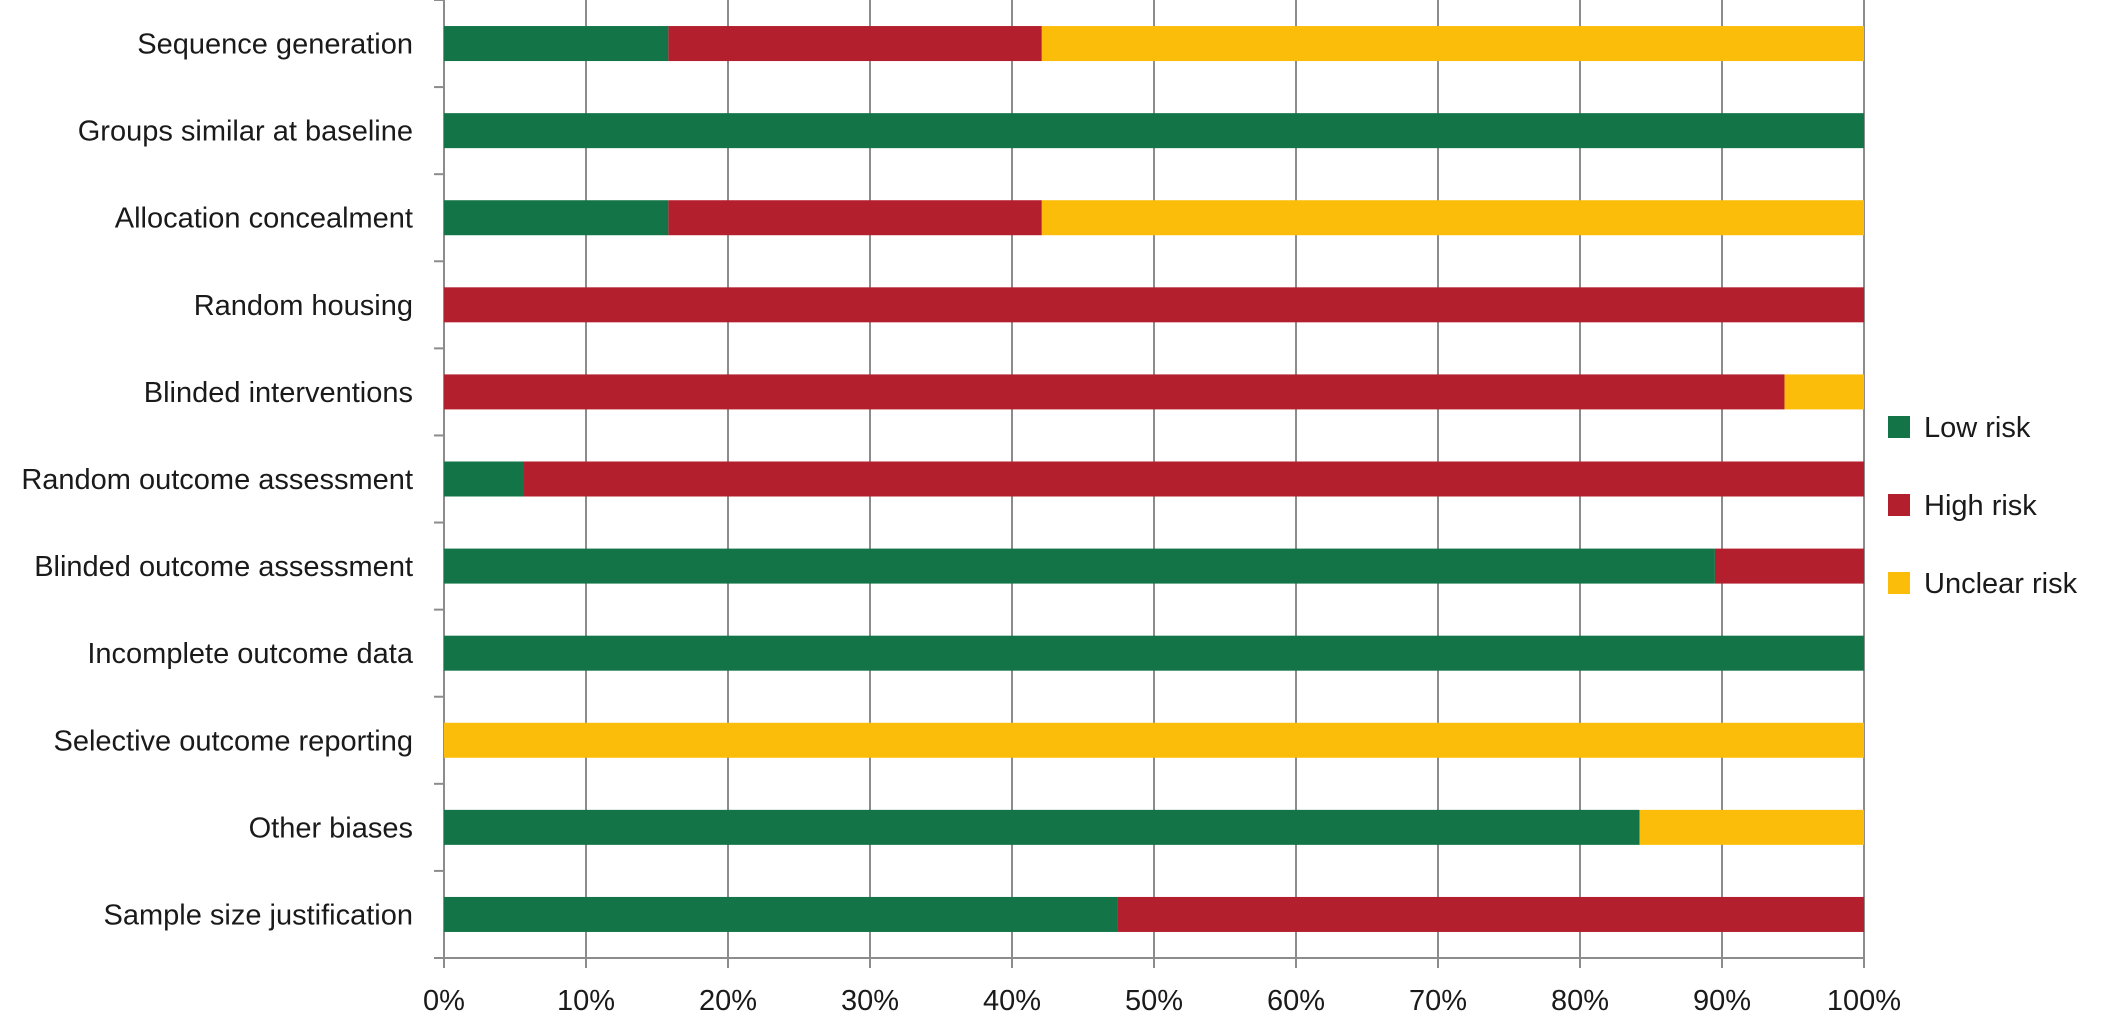 This screenshot has width=2128, height=1022. What do you see at coordinates (1977, 428) in the screenshot?
I see `legend-label: Low risk` at bounding box center [1977, 428].